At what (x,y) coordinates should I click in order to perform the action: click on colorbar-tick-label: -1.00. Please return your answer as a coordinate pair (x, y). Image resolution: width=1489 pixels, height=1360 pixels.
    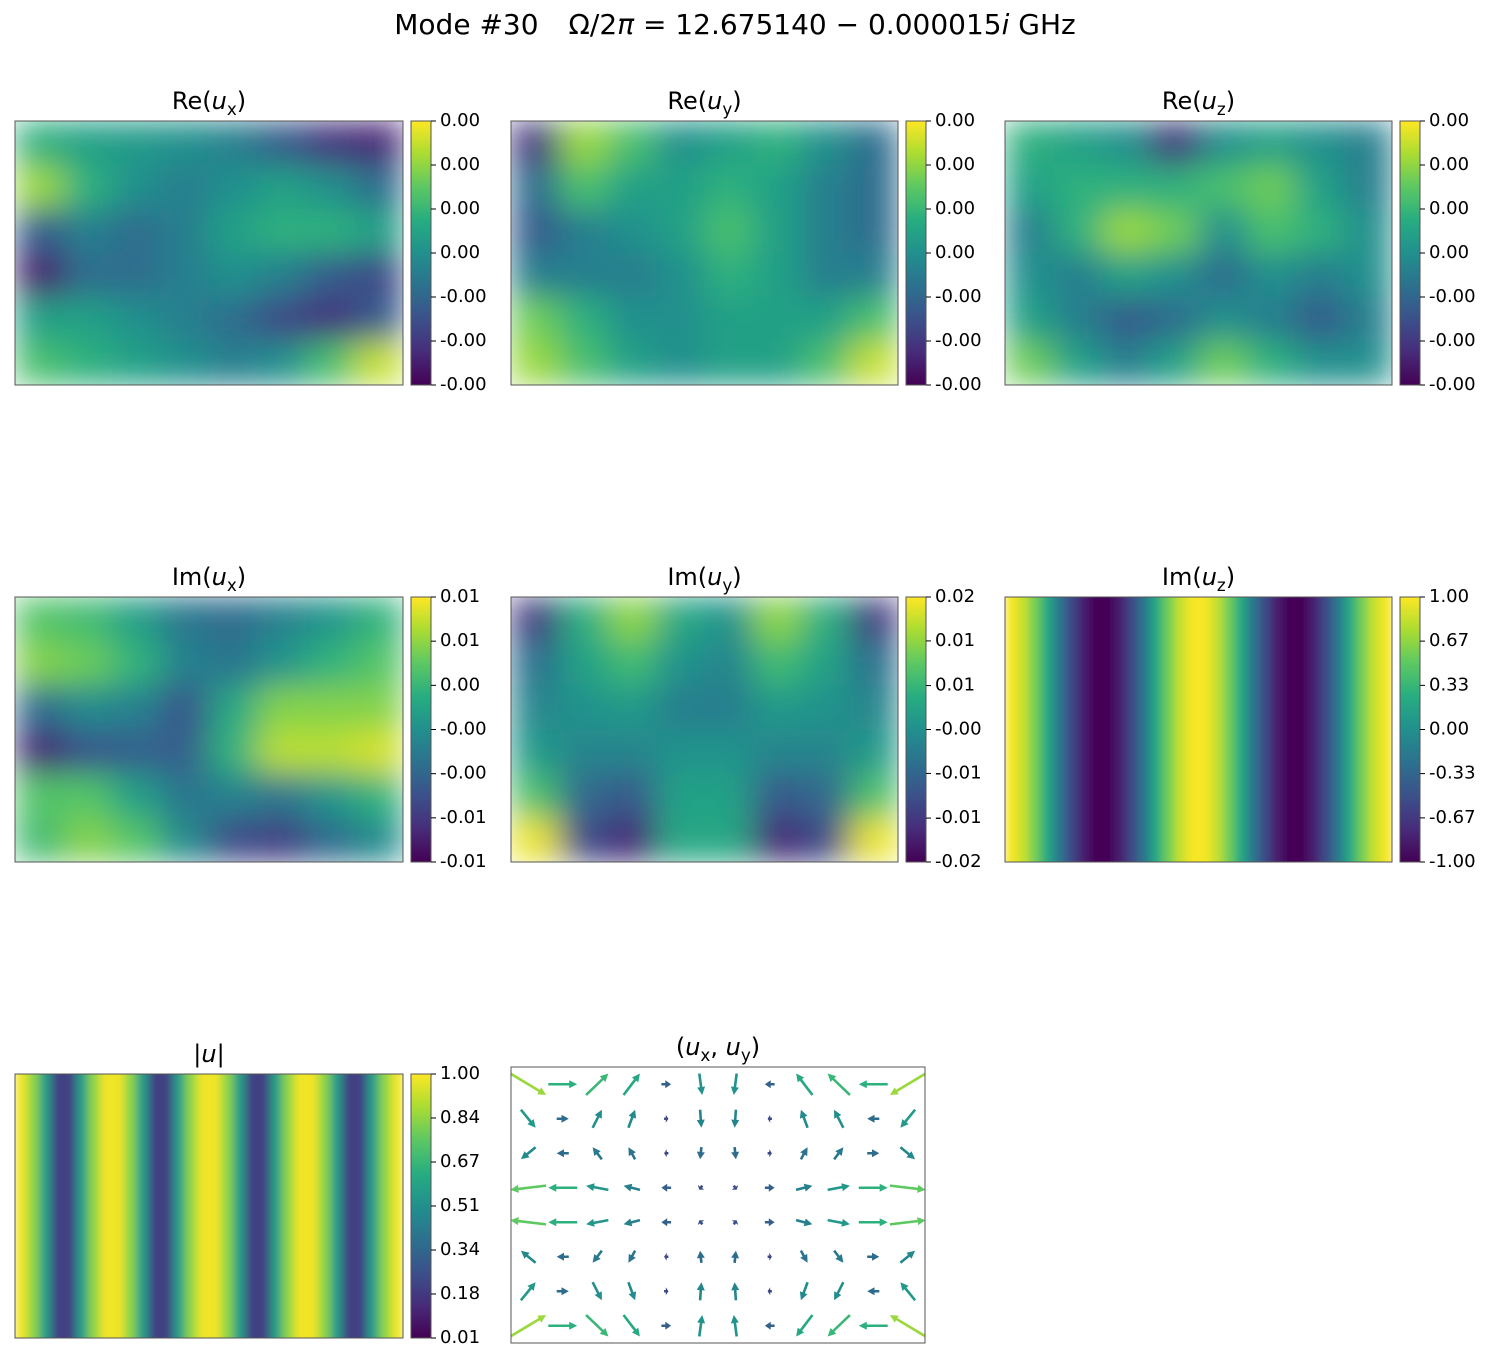
    Looking at the image, I should click on (1452, 861).